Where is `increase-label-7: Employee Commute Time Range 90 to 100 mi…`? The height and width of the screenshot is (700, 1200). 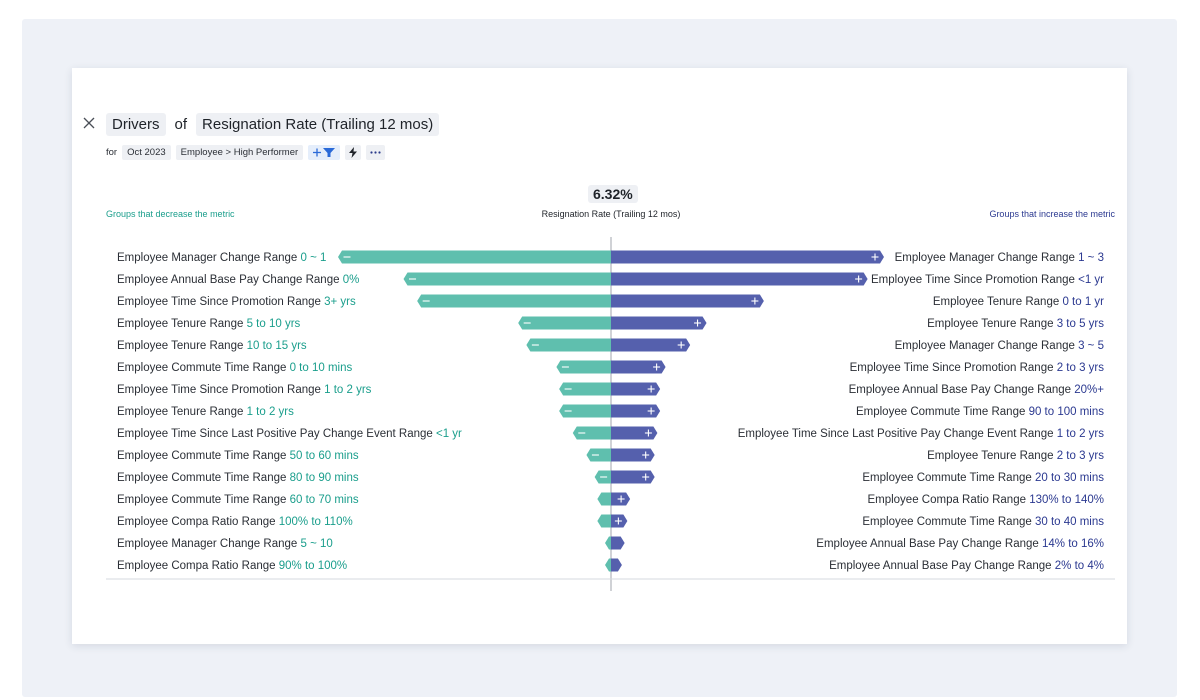
increase-label-7: Employee Commute Time Range 90 to 100 mi… is located at coordinates (980, 412).